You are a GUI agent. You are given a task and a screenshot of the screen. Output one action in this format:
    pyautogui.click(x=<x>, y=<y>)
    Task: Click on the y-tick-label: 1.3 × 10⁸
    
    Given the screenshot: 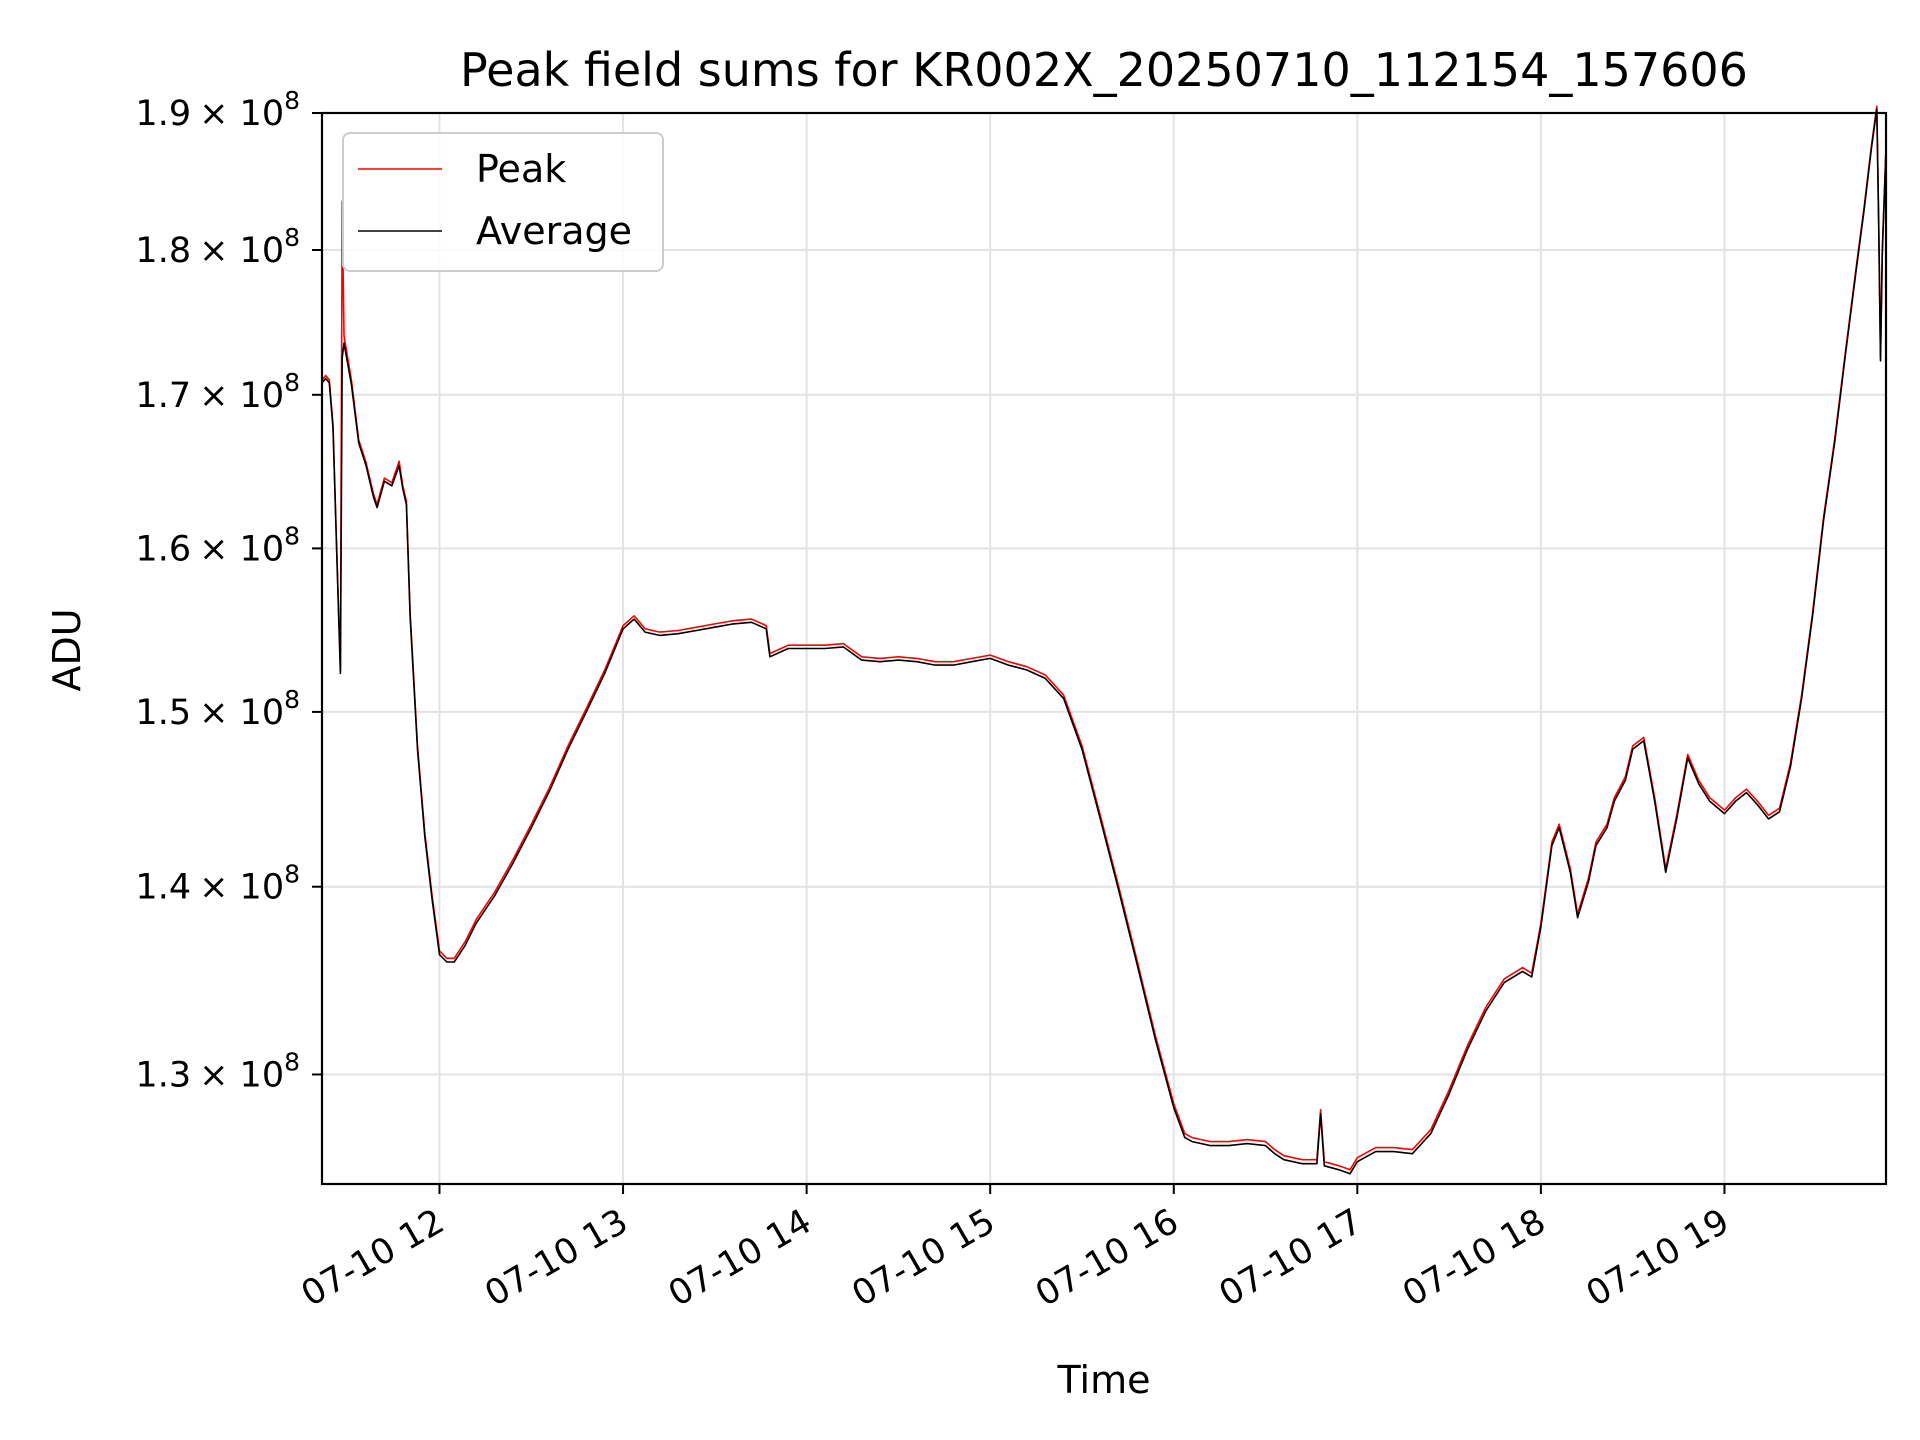 What is the action you would take?
    pyautogui.click(x=217, y=1071)
    